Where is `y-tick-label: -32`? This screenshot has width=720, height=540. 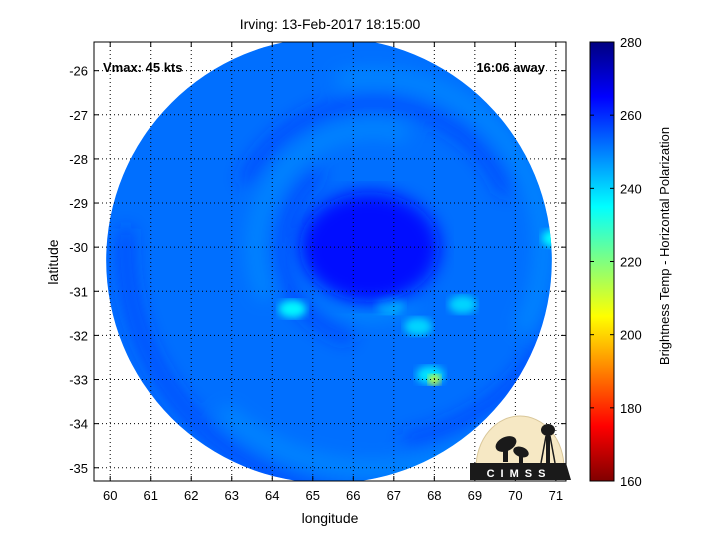
y-tick-label: -32 is located at coordinates (78, 335).